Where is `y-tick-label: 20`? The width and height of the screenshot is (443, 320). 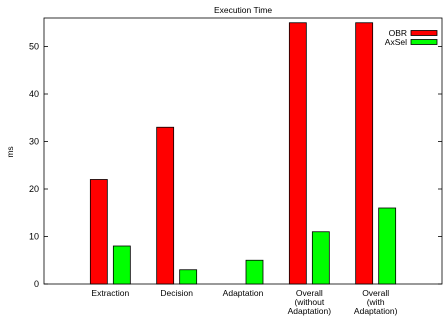 y-tick-label: 20 is located at coordinates (34, 189).